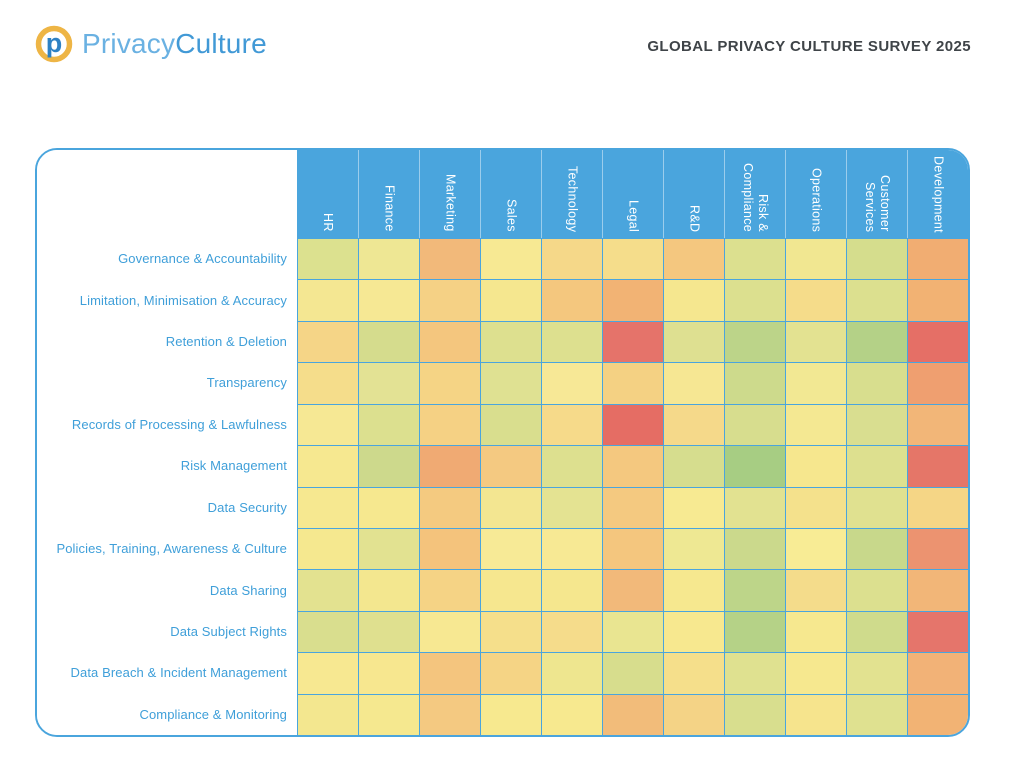  Describe the element at coordinates (510, 548) in the screenshot. I see `heatmap-cell-policies-training-awareness-culture-sales` at that location.